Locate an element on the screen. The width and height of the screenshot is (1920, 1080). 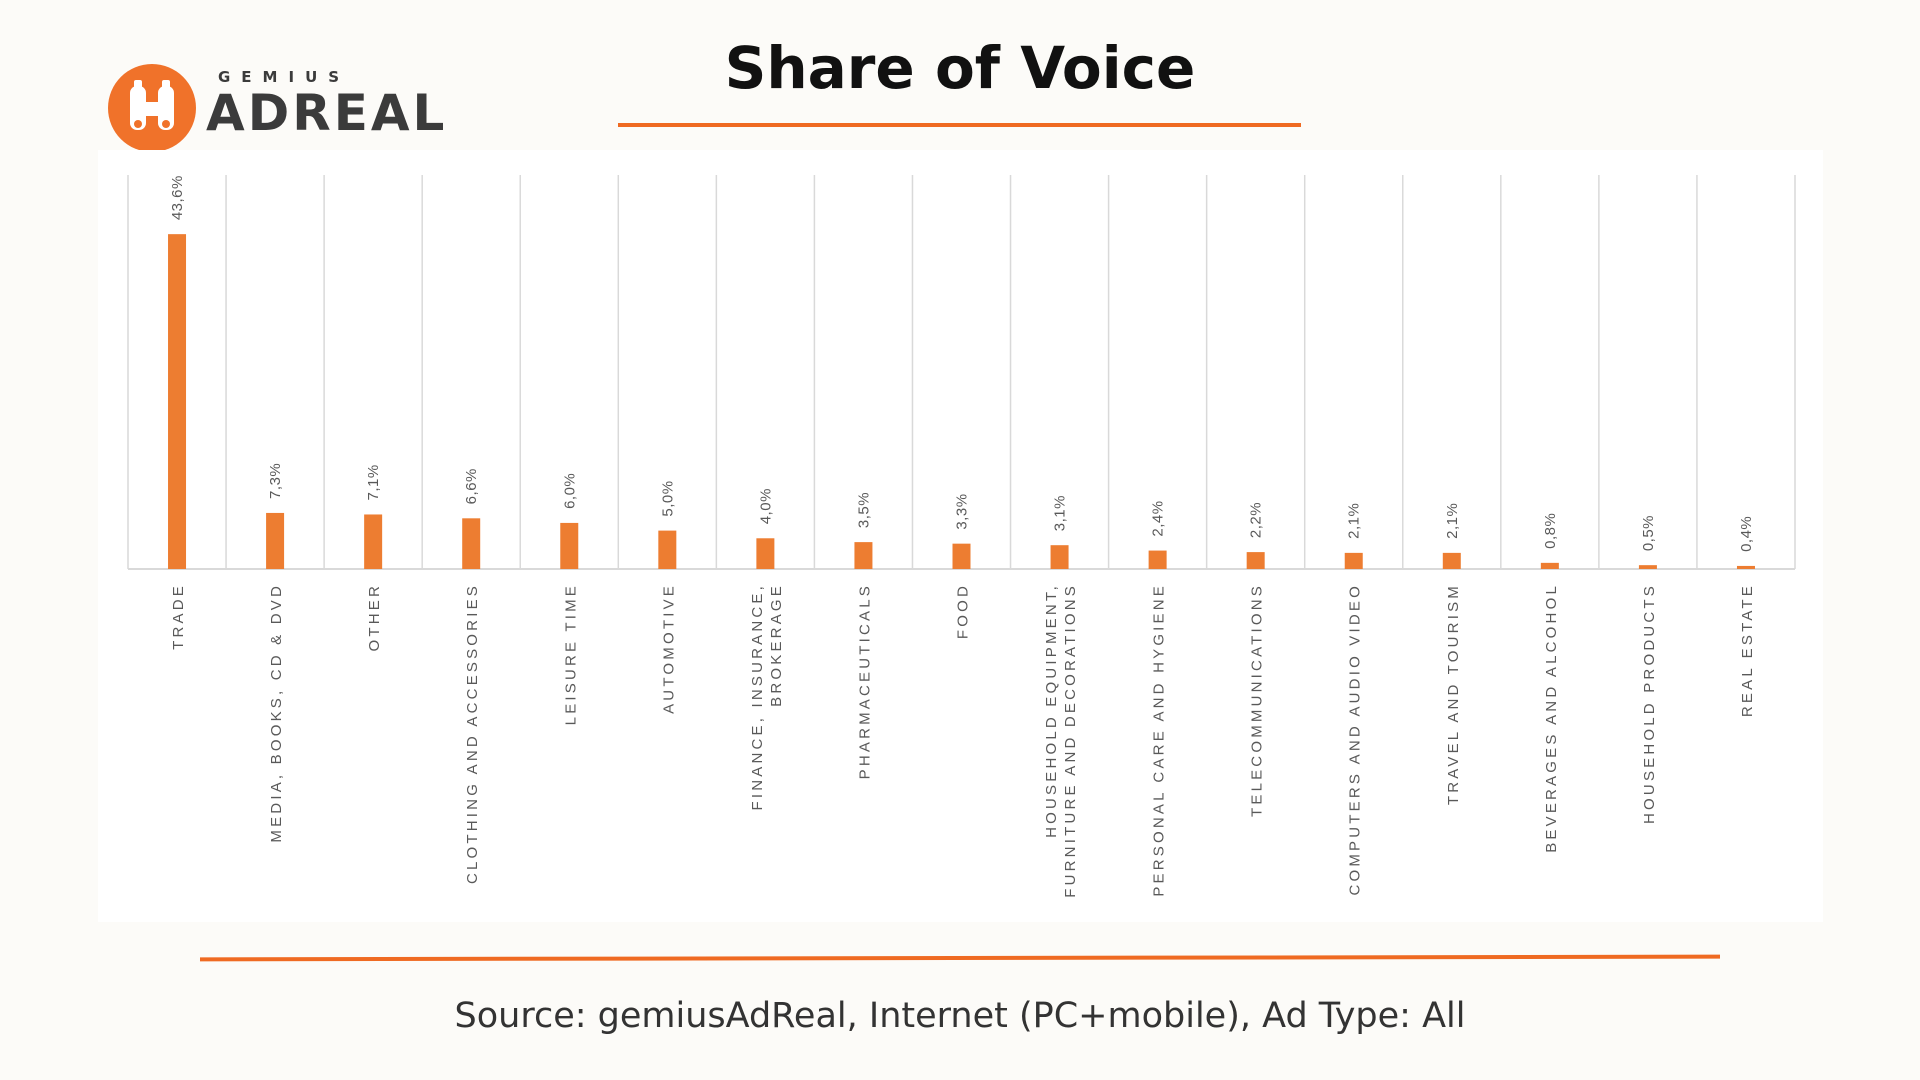
page-title: Share of Voice is located at coordinates (960, 68).